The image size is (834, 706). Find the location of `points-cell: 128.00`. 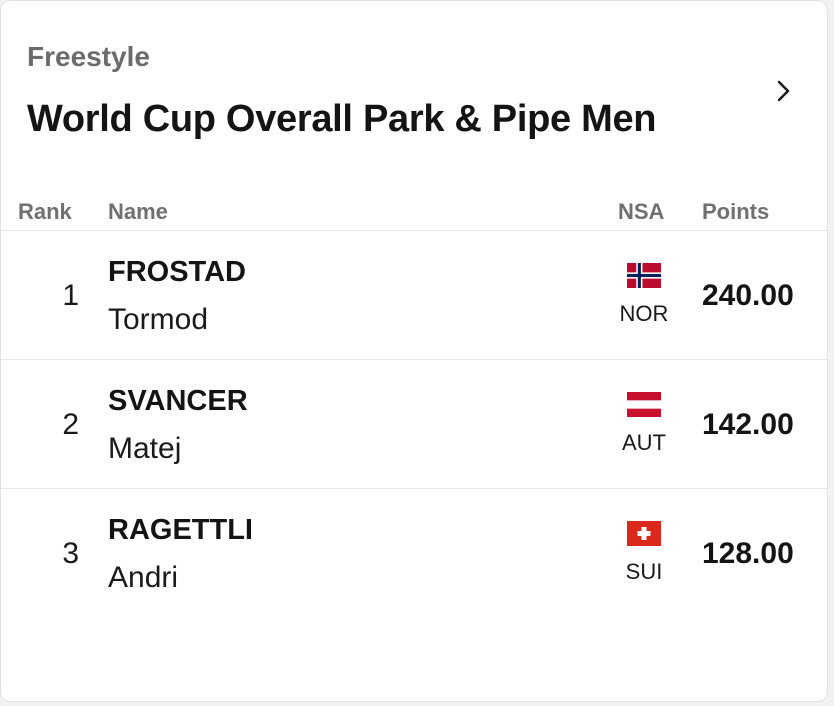

points-cell: 128.00 is located at coordinates (748, 553).